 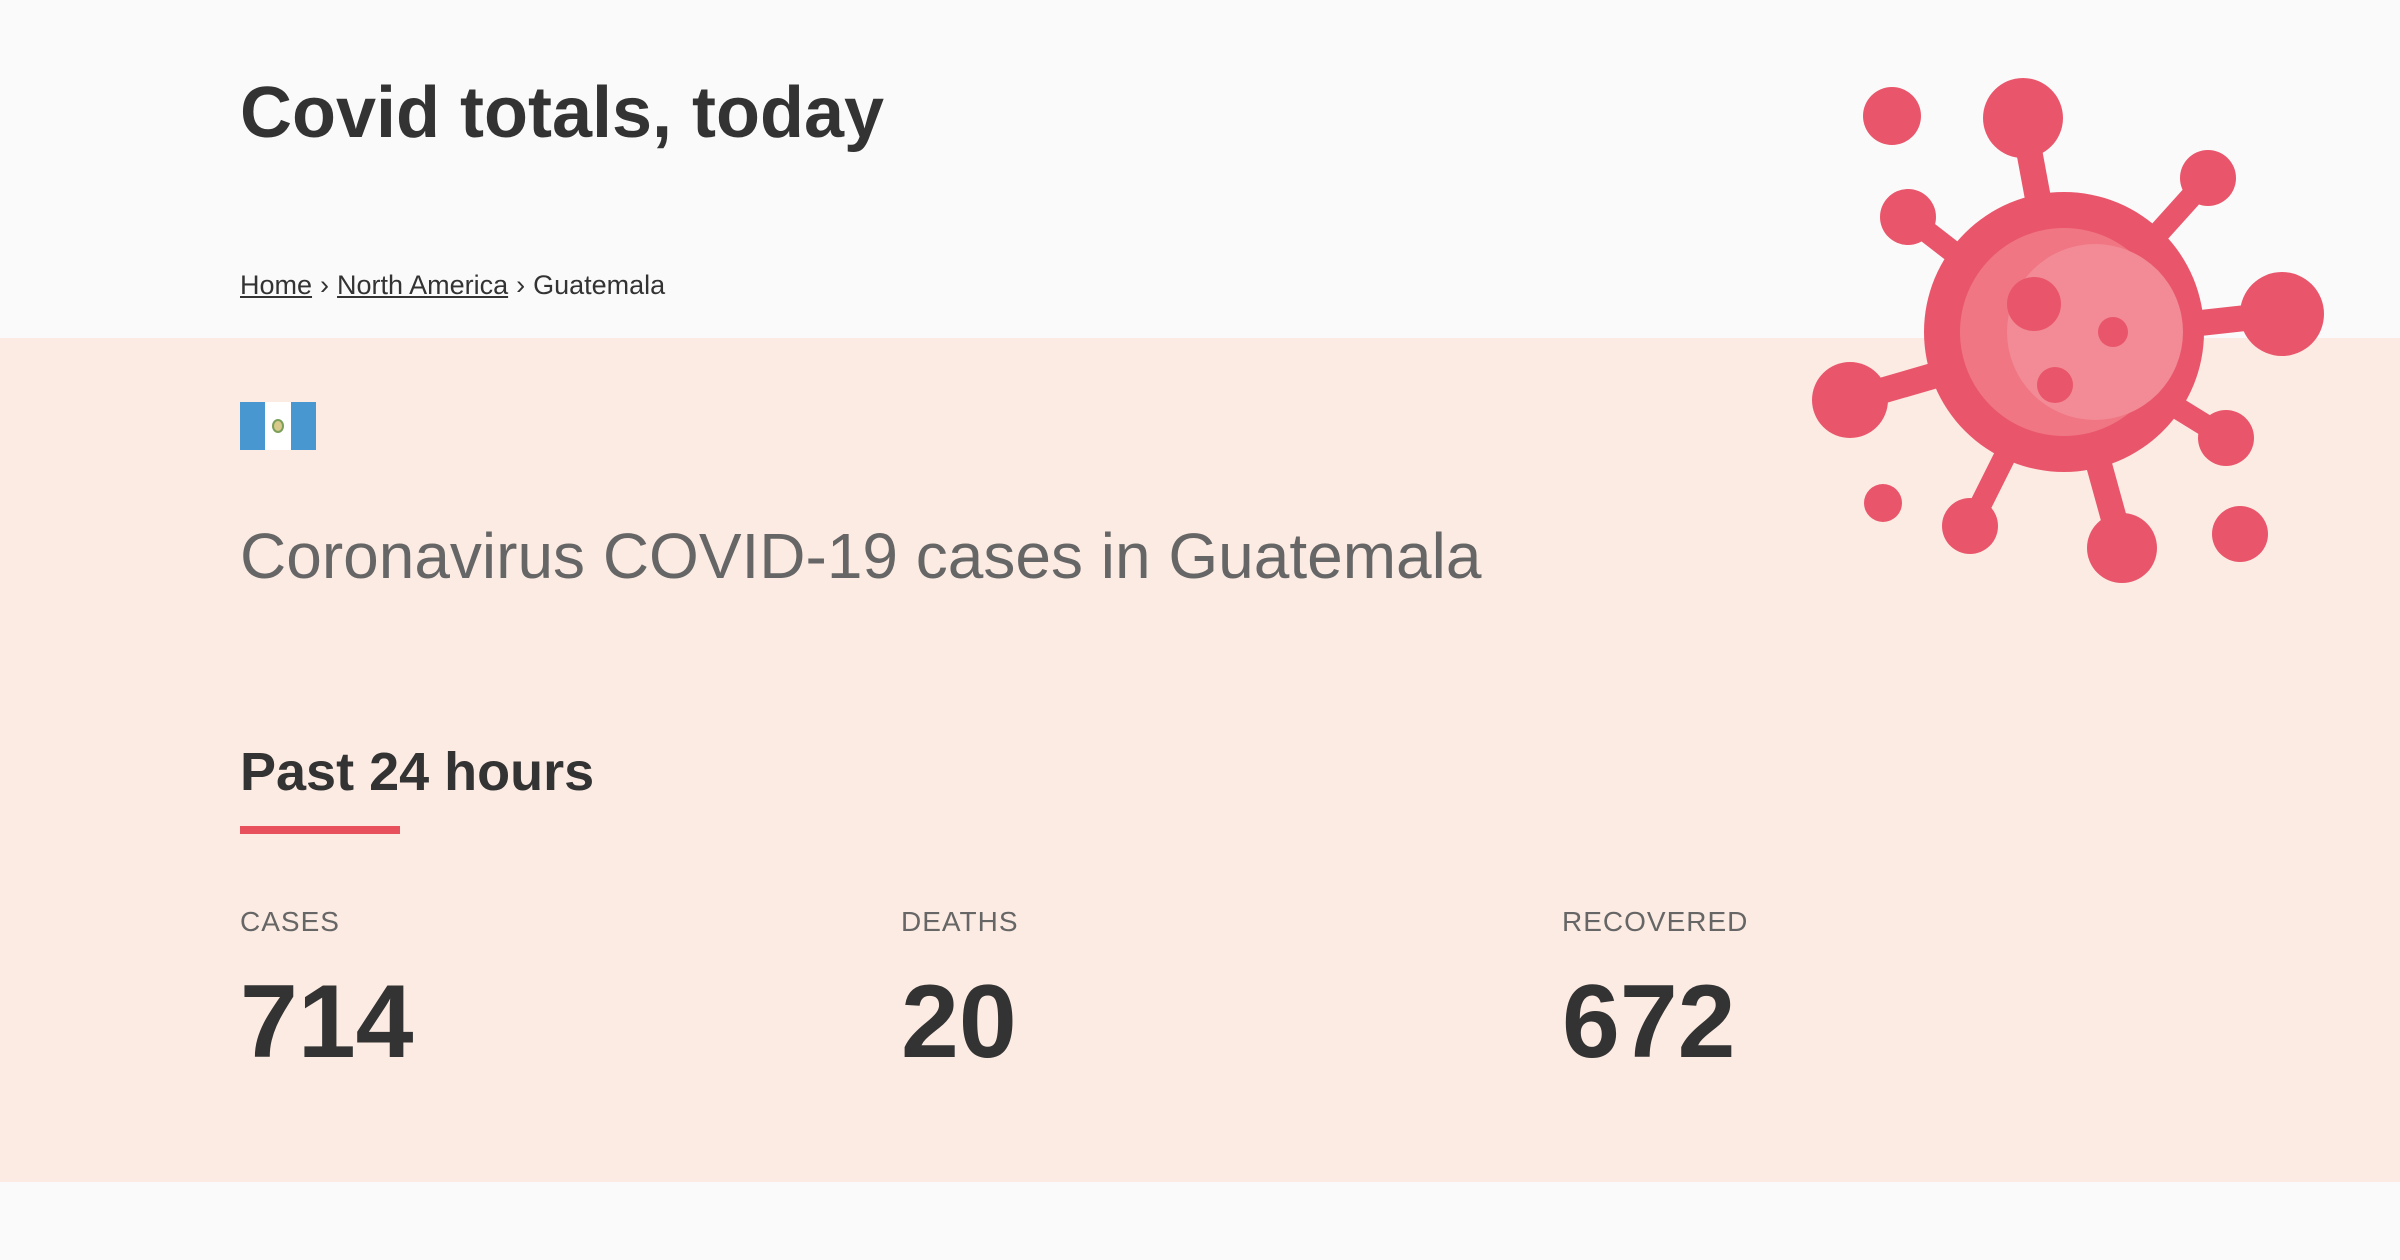 What do you see at coordinates (861, 556) in the screenshot?
I see `page-heading: Coronavirus COVID-19 cases in Guatemala` at bounding box center [861, 556].